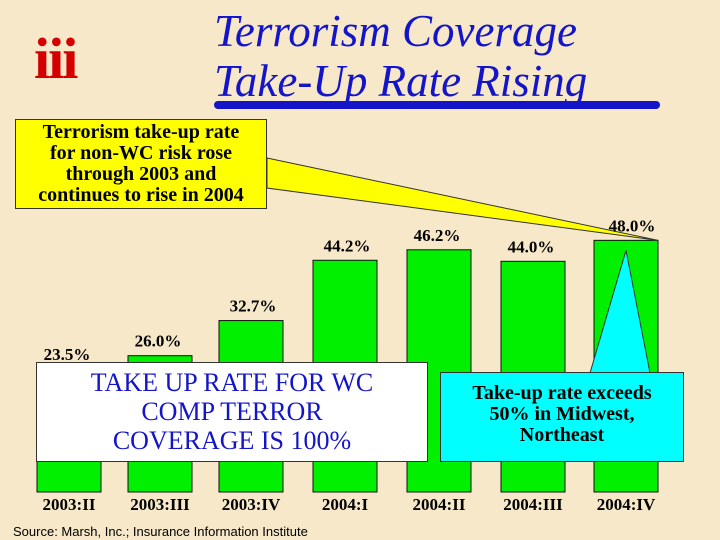 The height and width of the screenshot is (540, 720). Describe the element at coordinates (67, 354) in the screenshot. I see `data-label: 23.5%` at that location.